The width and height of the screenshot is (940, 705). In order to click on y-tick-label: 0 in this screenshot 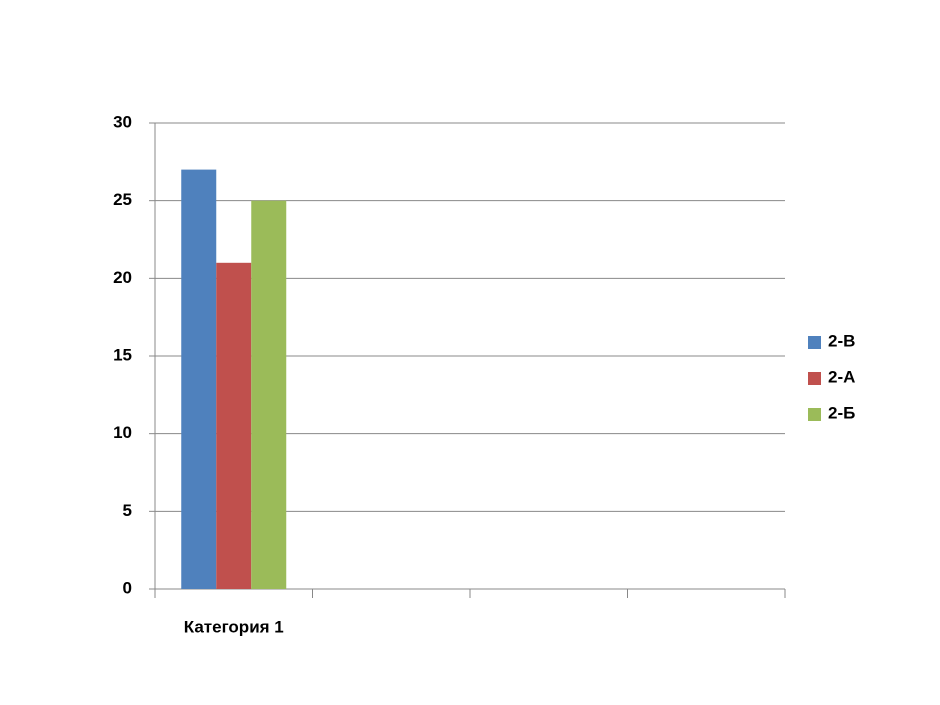, I will do `click(127, 587)`.